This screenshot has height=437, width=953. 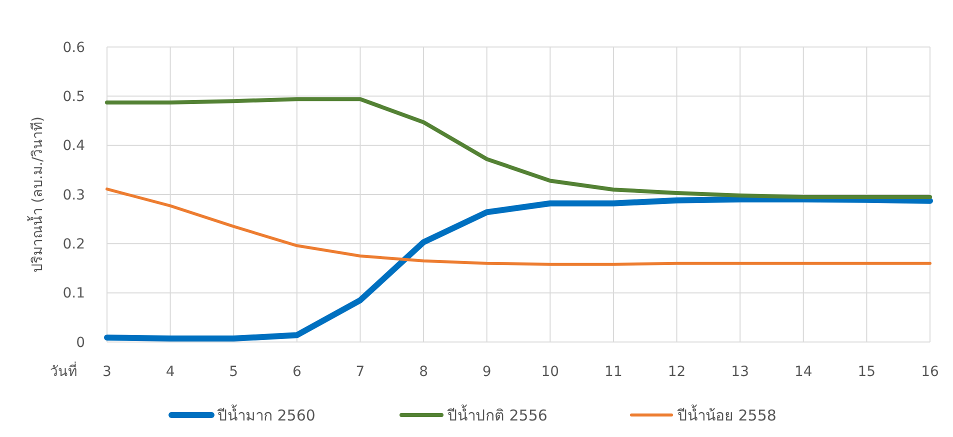 I want to click on y-tick-label: 0.1, so click(x=73, y=294).